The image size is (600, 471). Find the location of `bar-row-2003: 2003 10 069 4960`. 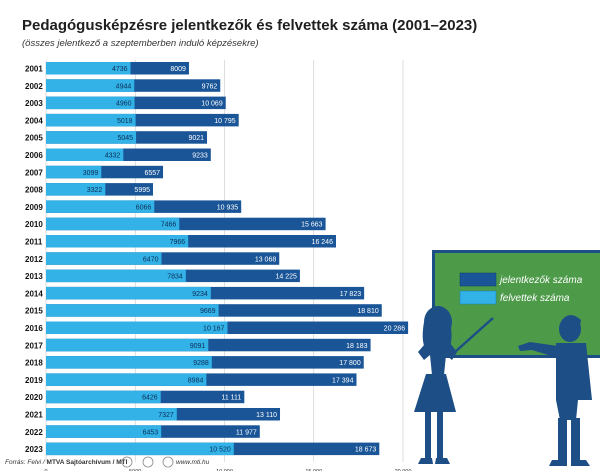

bar-row-2003: 2003 10 069 4960 is located at coordinates (125, 103).